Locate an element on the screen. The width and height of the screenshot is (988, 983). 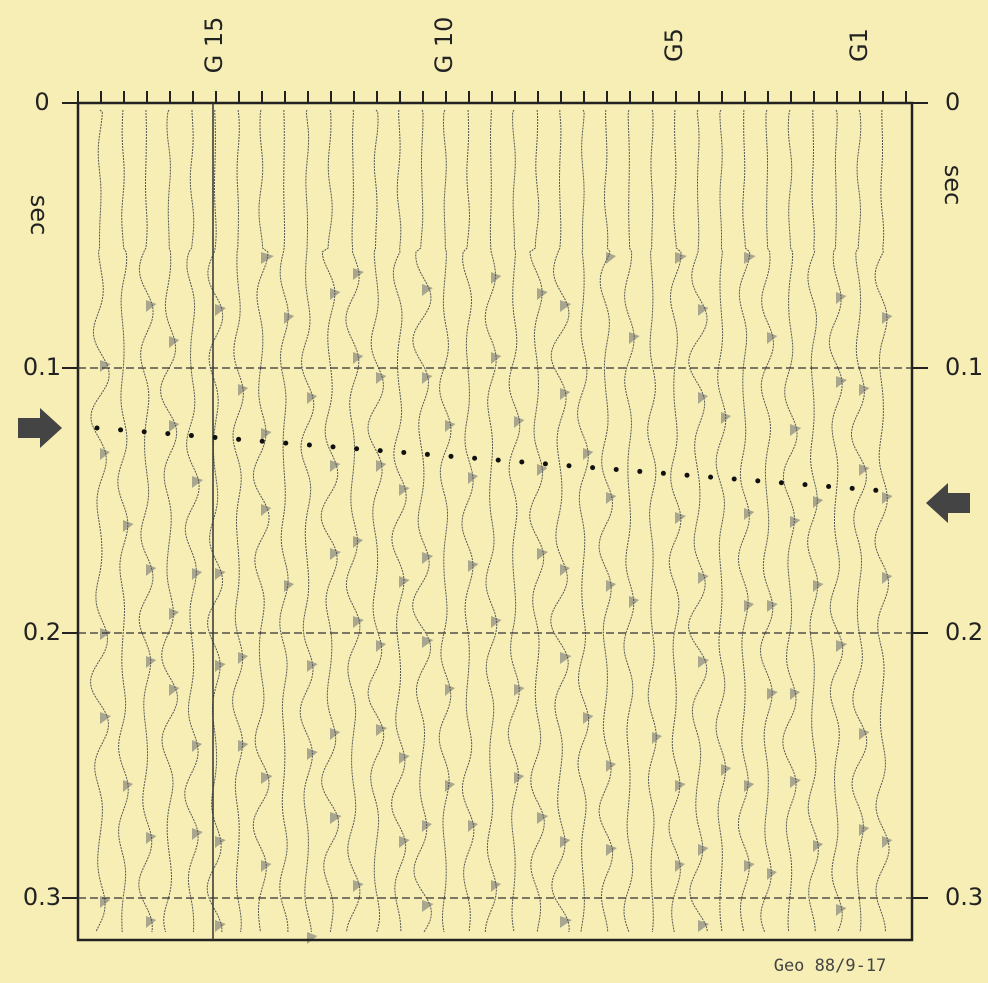
left-axis-label: sec is located at coordinates (39, 215).